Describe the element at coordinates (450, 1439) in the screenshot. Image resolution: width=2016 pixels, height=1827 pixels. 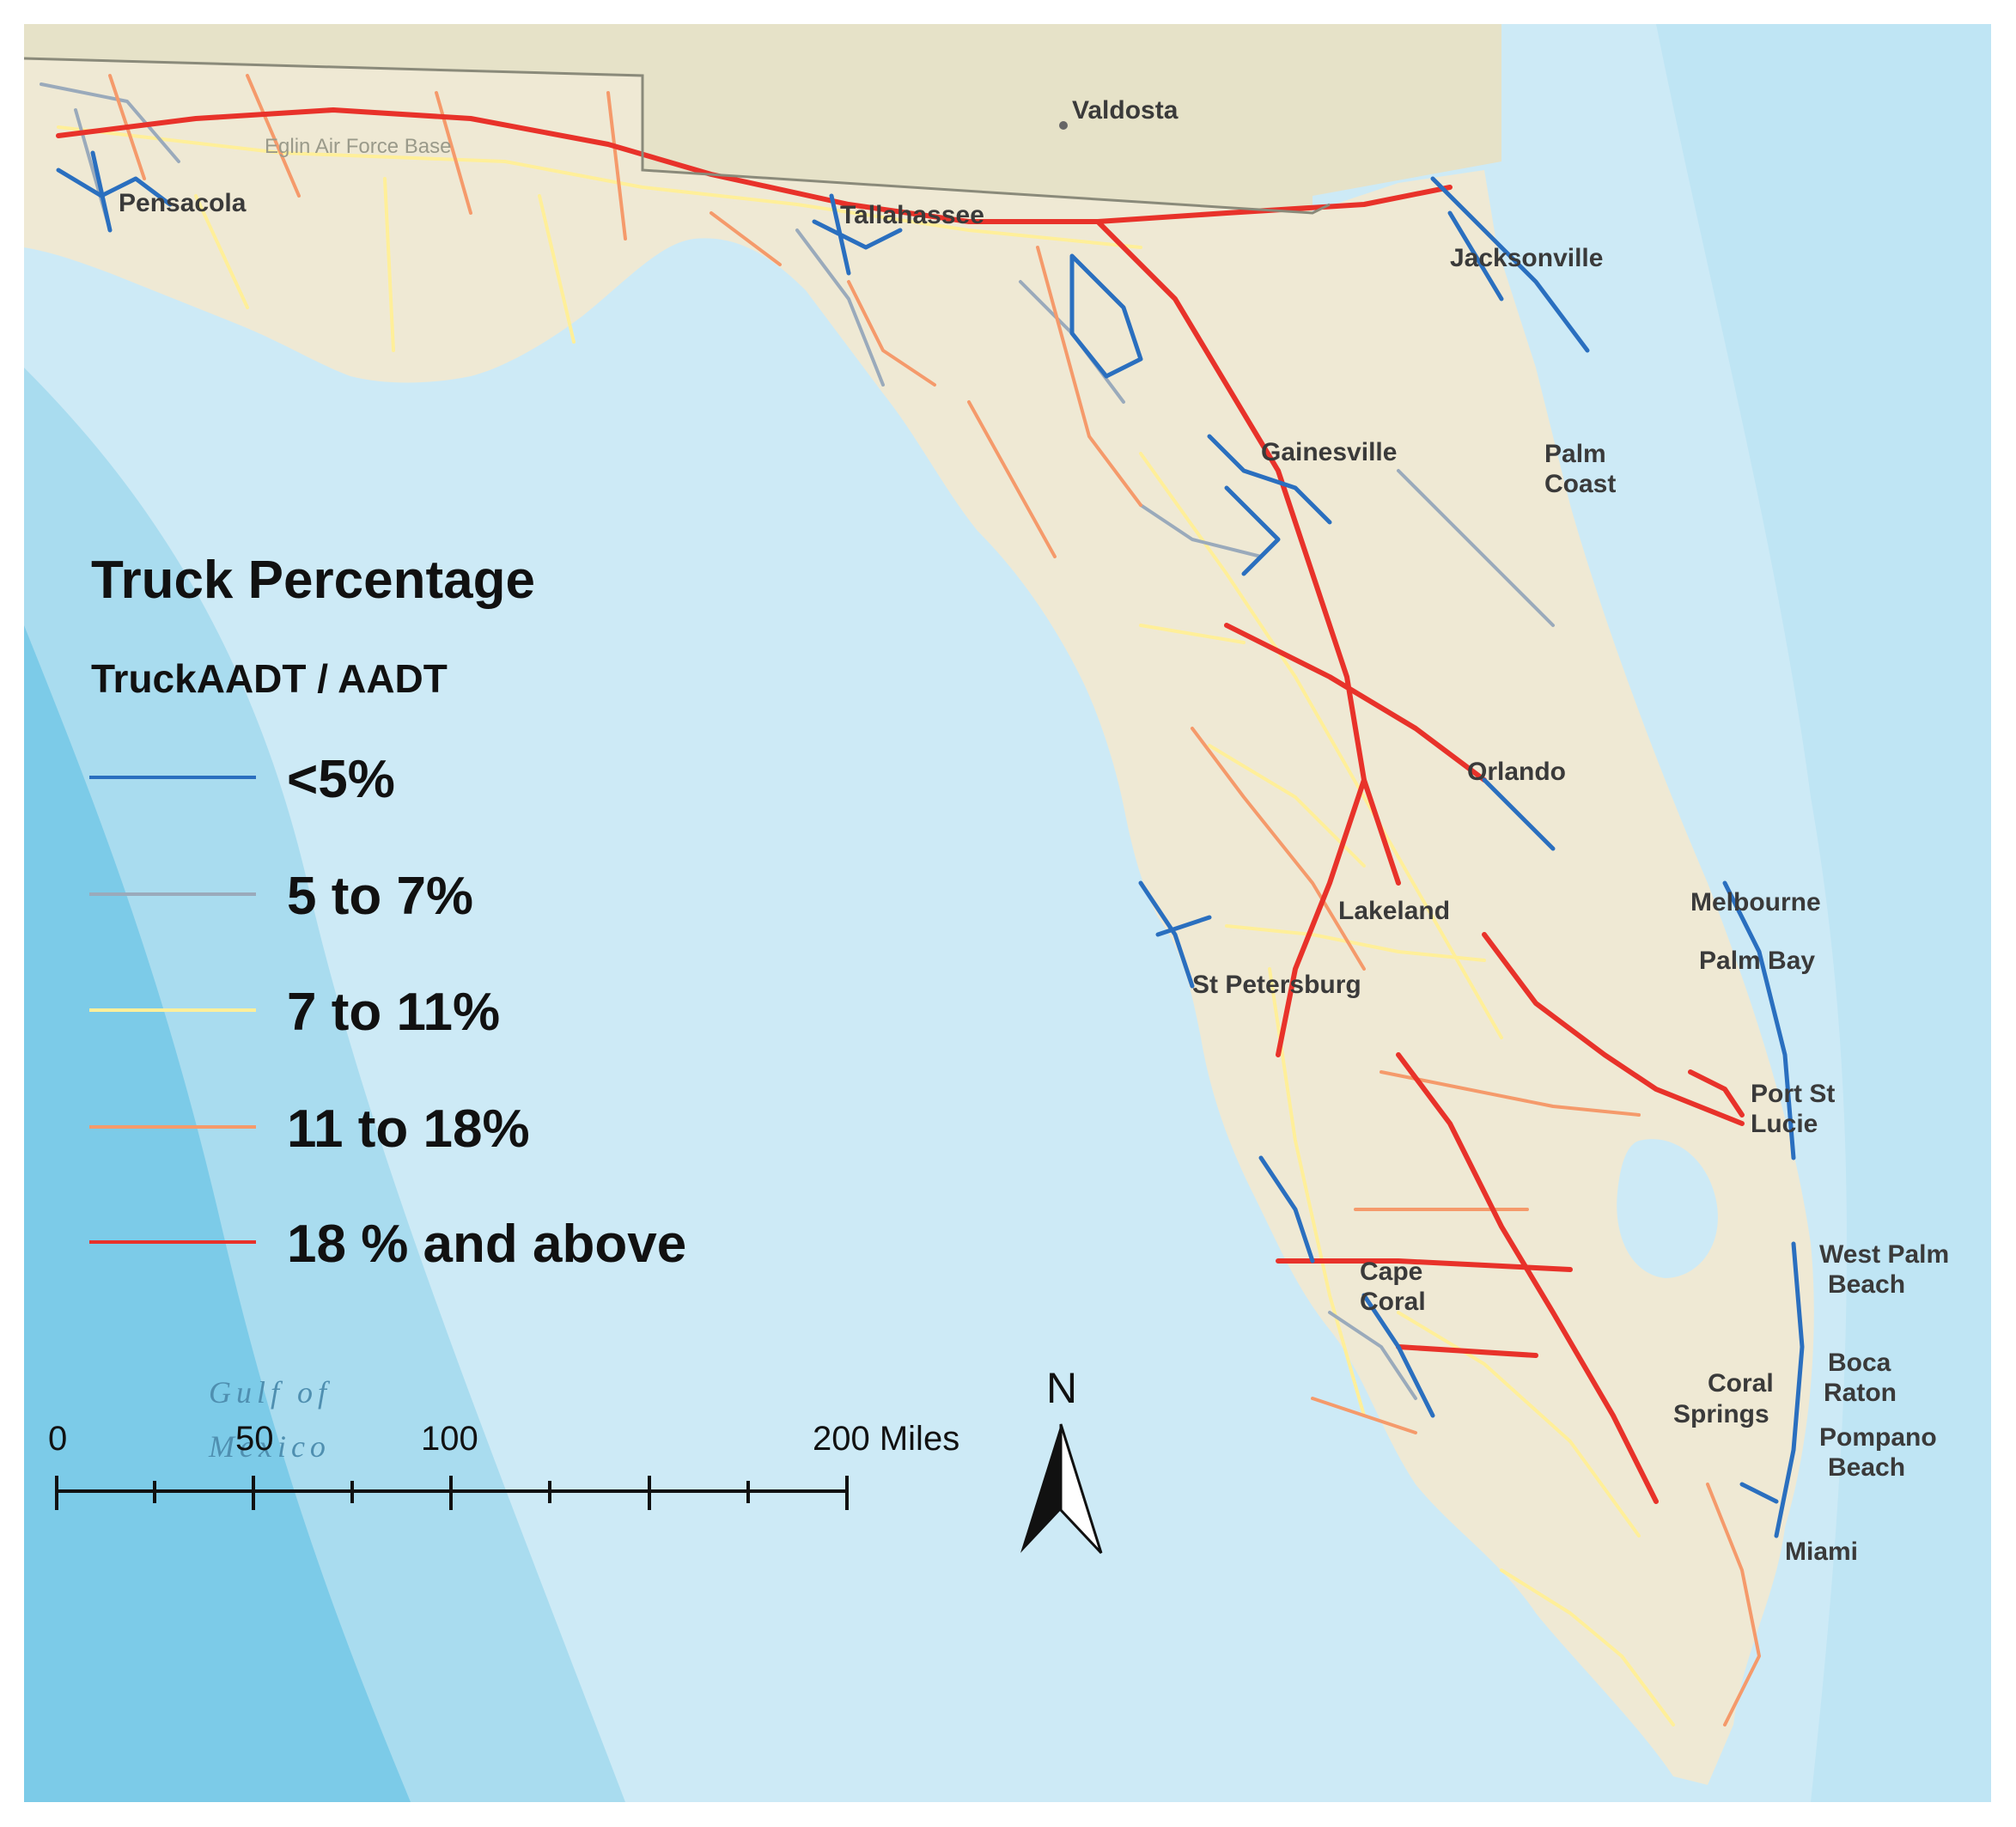
I see `scale-label-100: 100` at that location.